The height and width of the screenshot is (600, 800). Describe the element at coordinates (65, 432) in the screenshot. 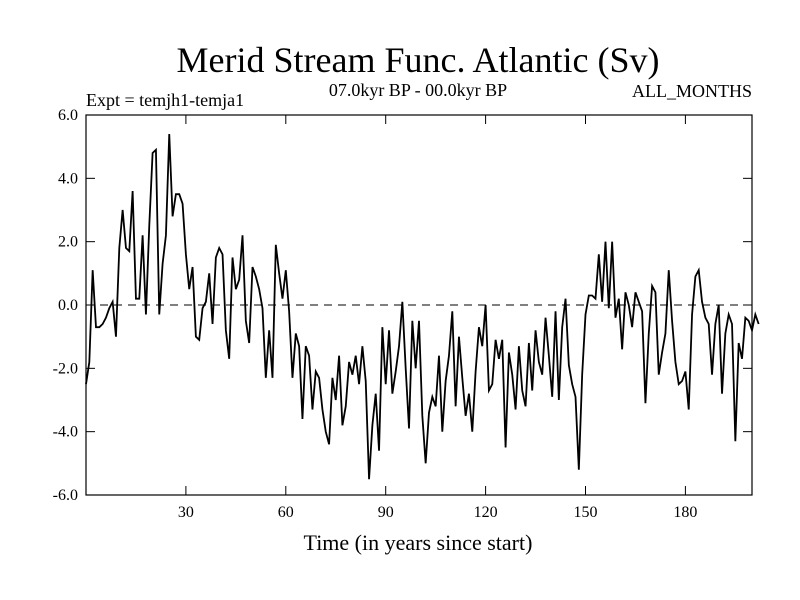

I see `y-tick-label: -4.0` at that location.